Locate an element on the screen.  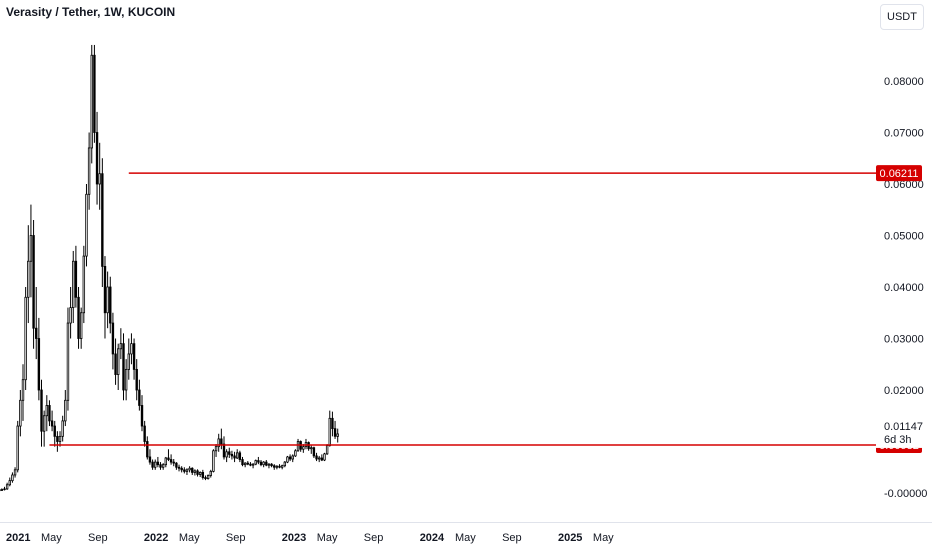
y-tick-label: -0.00000 is located at coordinates (905, 494).